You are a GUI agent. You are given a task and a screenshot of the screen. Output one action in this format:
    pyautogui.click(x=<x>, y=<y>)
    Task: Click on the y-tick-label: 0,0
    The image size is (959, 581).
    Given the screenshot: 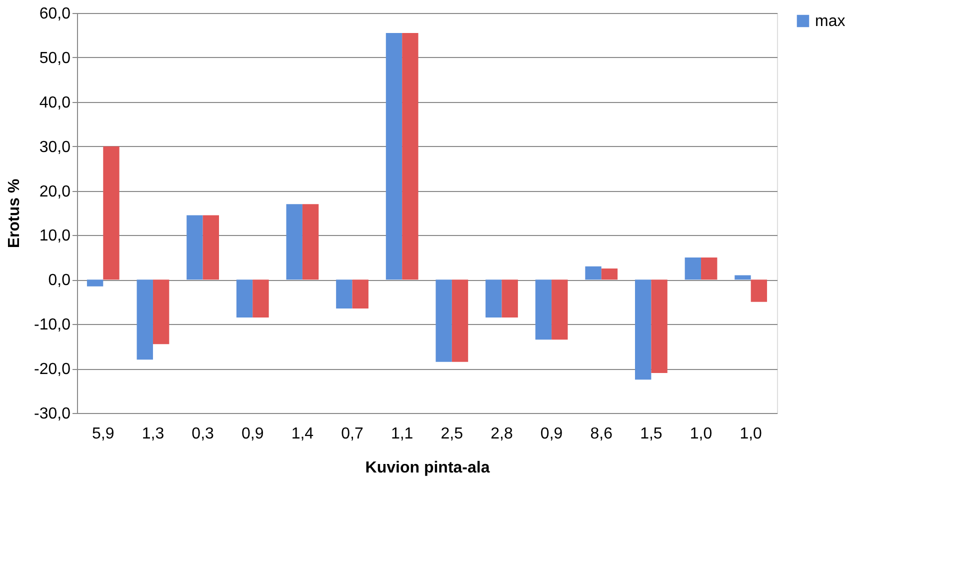 What is the action you would take?
    pyautogui.click(x=59, y=281)
    